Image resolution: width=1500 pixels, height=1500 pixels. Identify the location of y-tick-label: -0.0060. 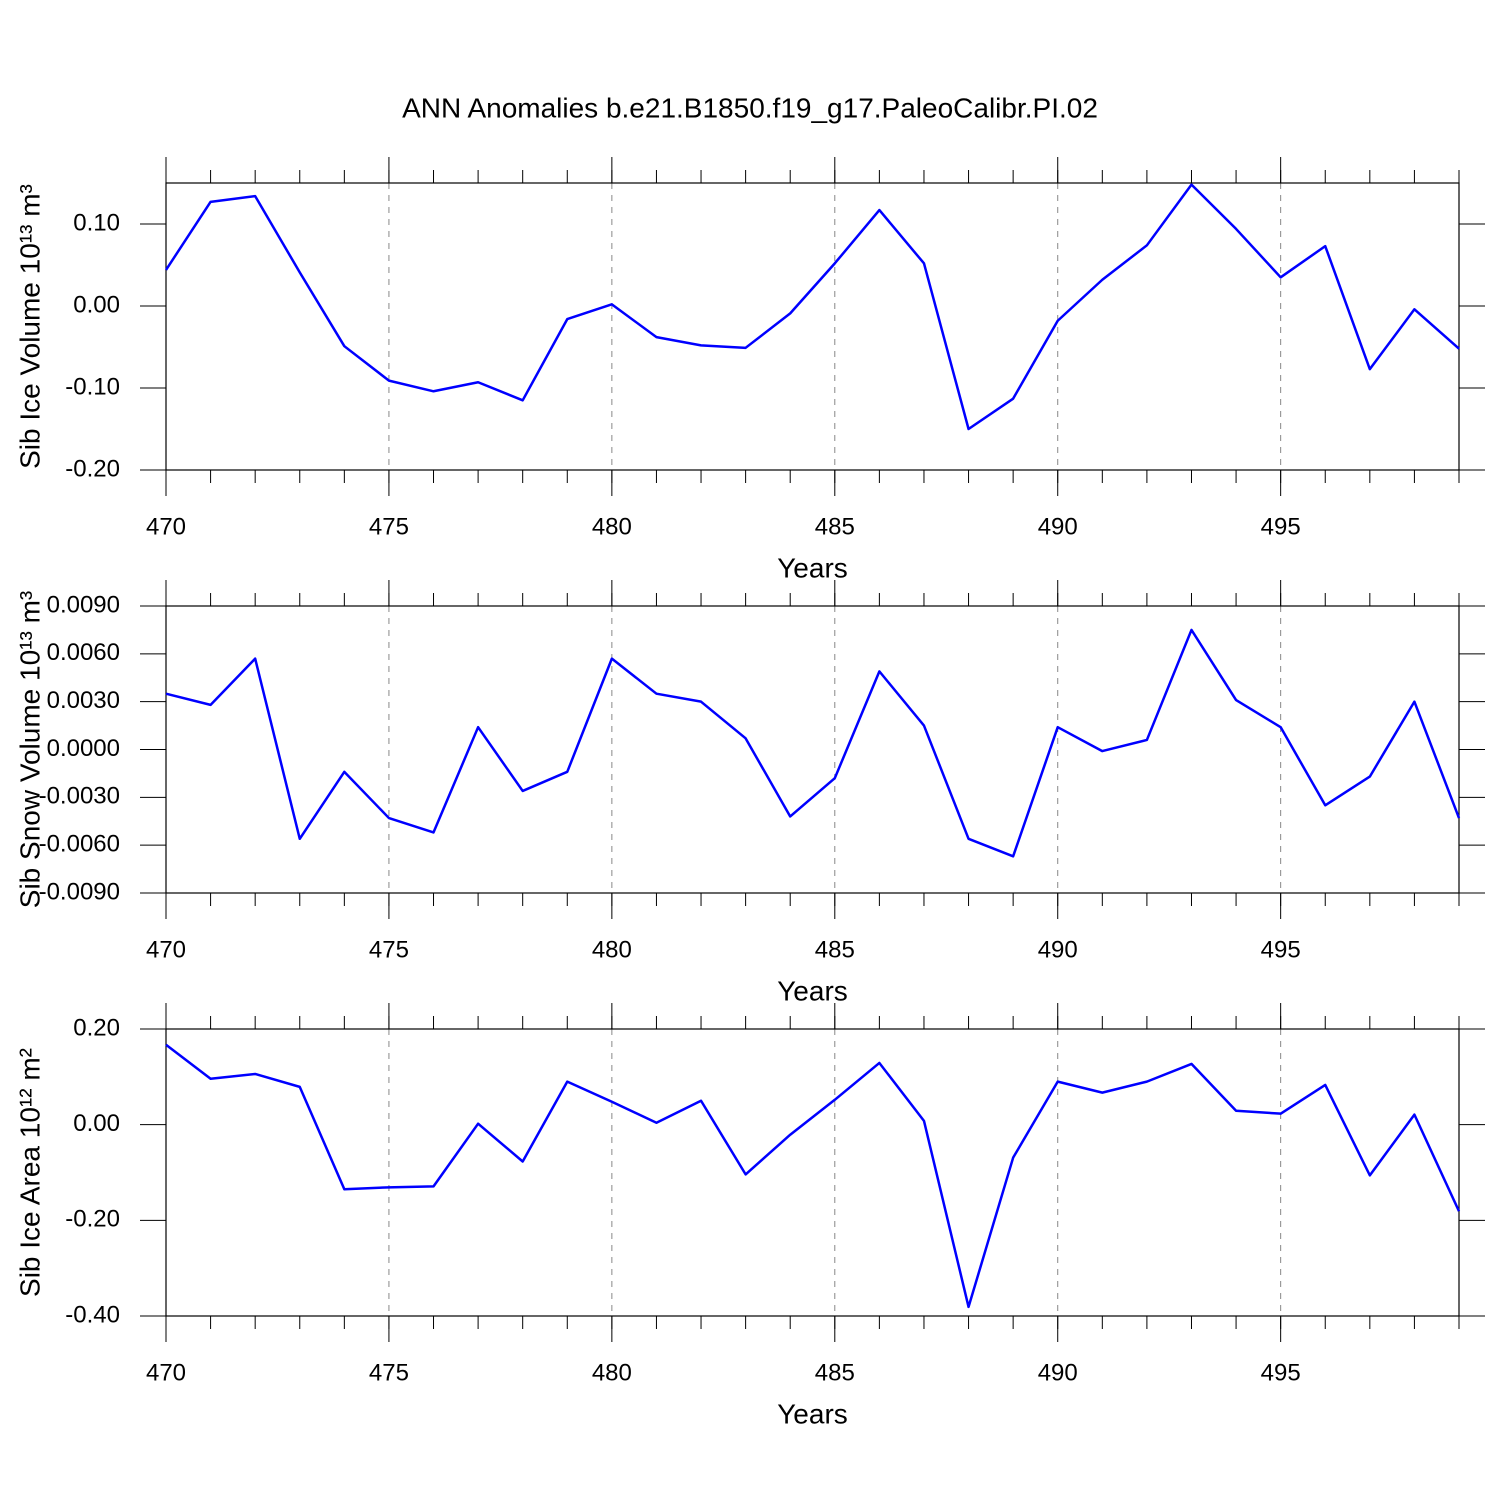
(79, 844).